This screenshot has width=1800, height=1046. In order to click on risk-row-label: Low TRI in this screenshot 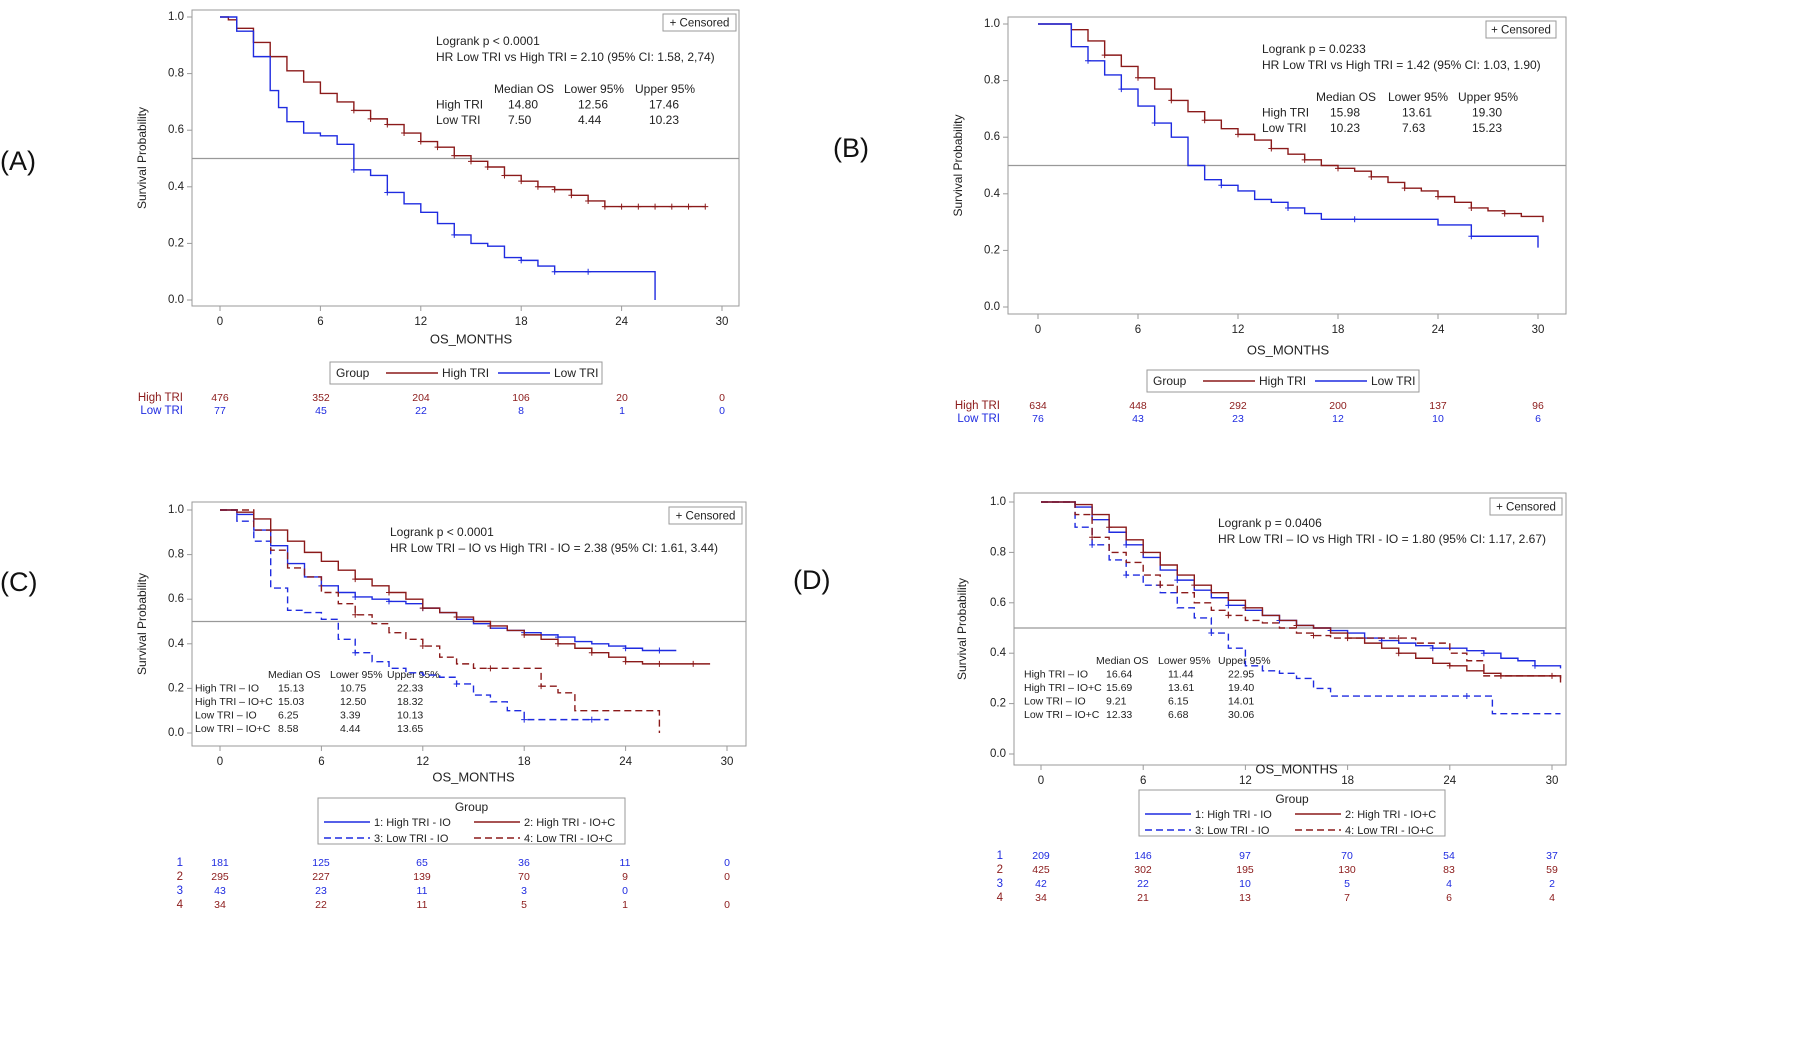, I will do `click(161, 411)`.